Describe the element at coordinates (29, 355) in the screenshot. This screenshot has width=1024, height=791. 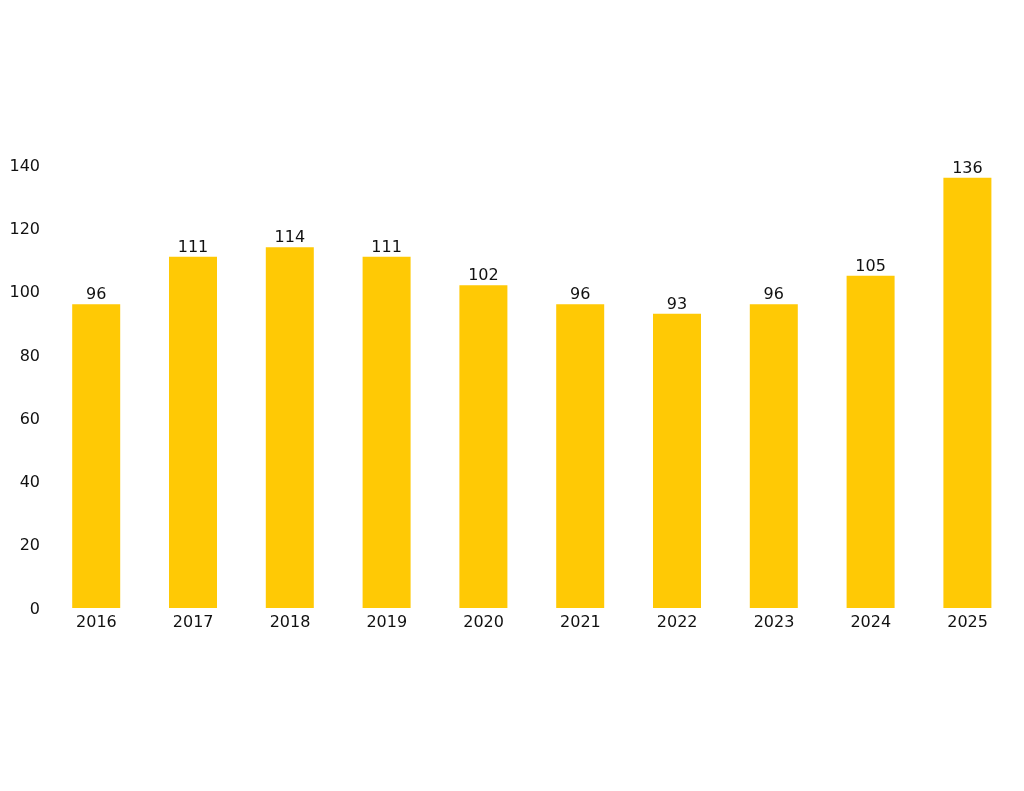
I see `y-tick-label: 80` at that location.